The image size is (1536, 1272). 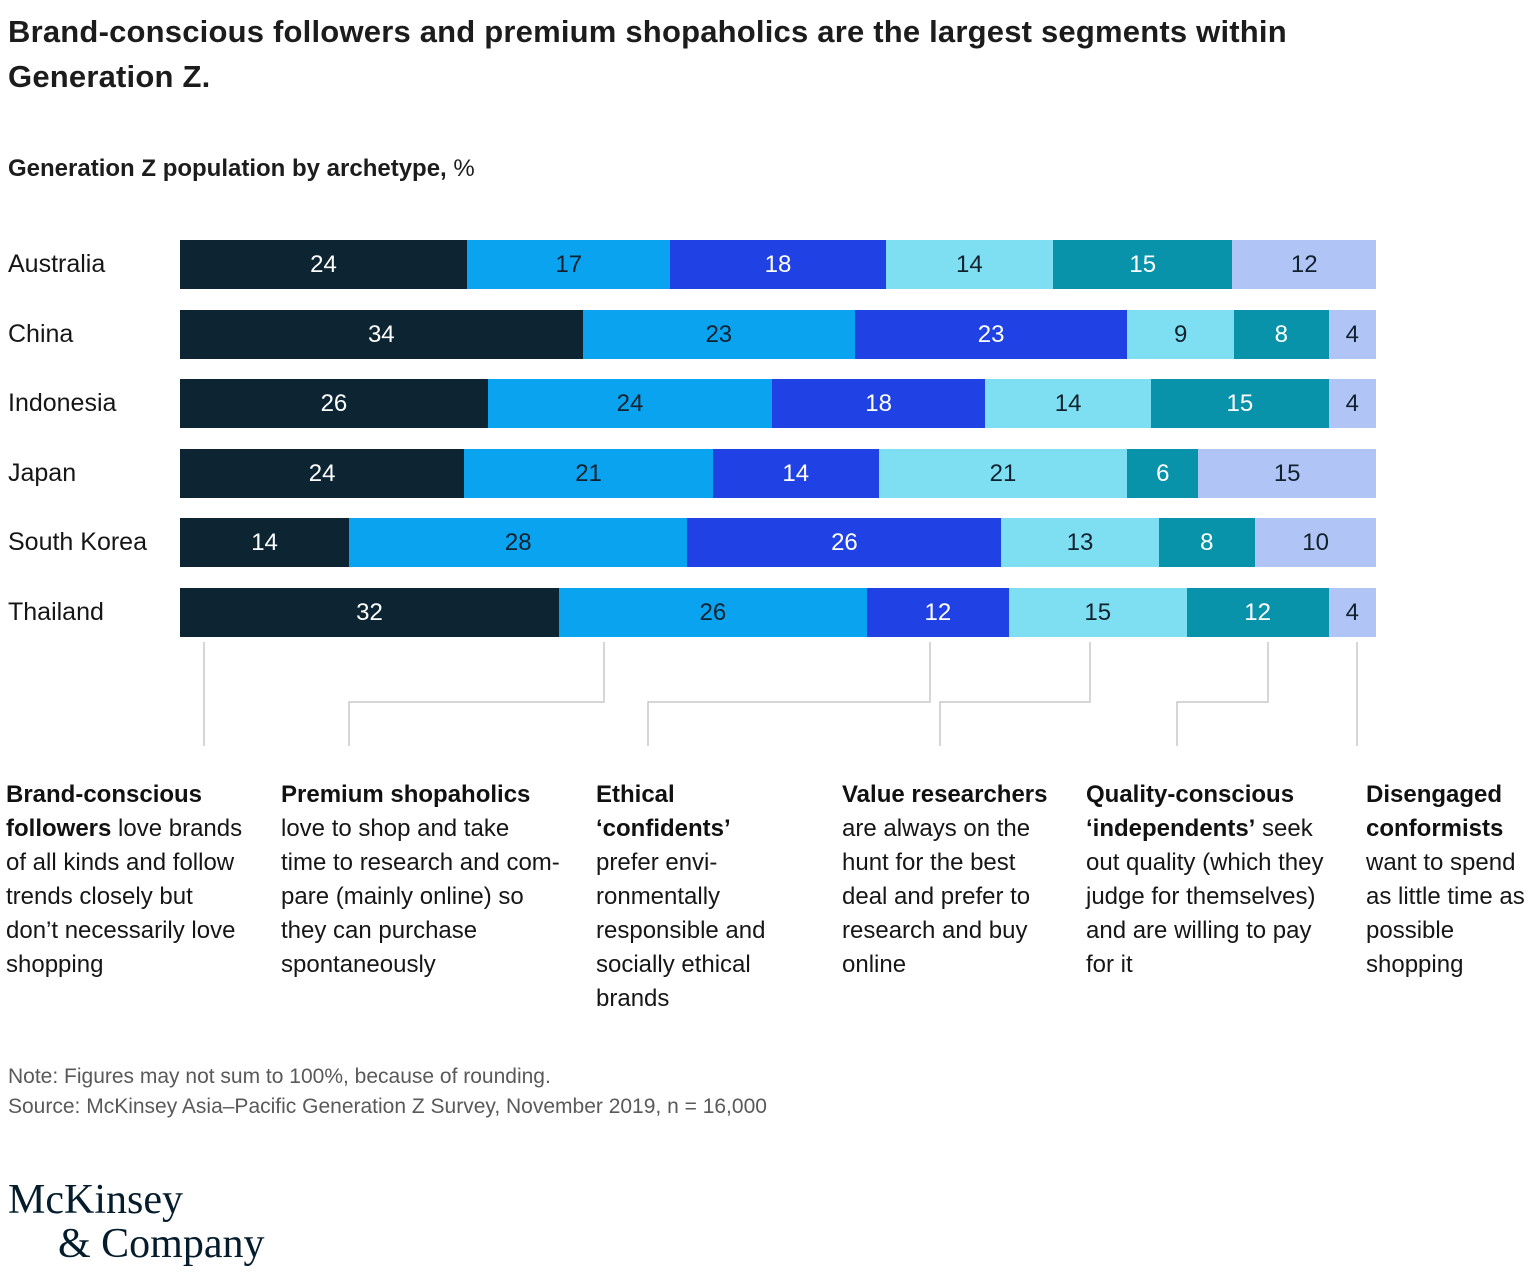 I want to click on bar-segment-3: 26, so click(x=844, y=542).